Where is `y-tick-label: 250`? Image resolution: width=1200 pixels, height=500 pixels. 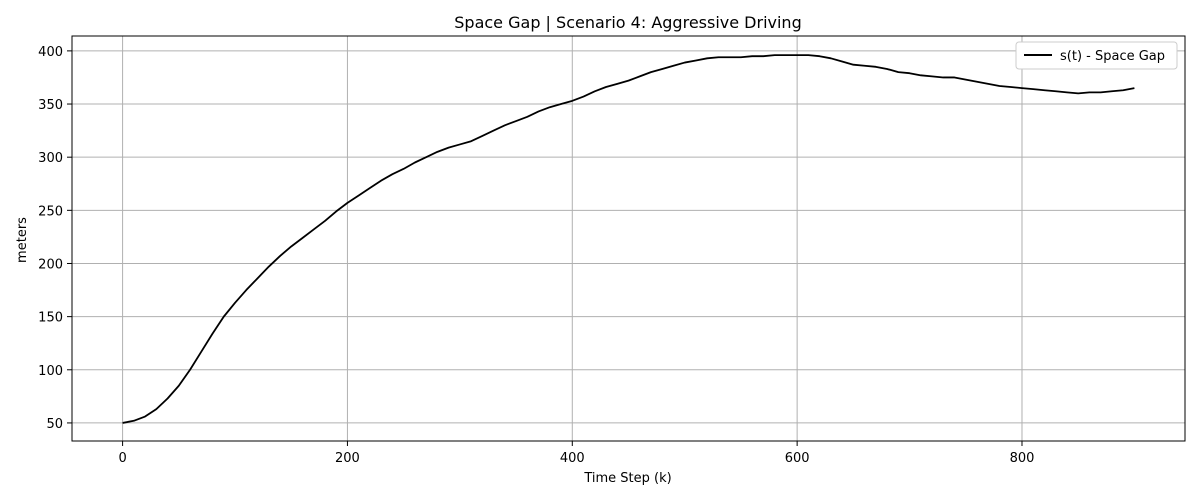 y-tick-label: 250 is located at coordinates (50, 211).